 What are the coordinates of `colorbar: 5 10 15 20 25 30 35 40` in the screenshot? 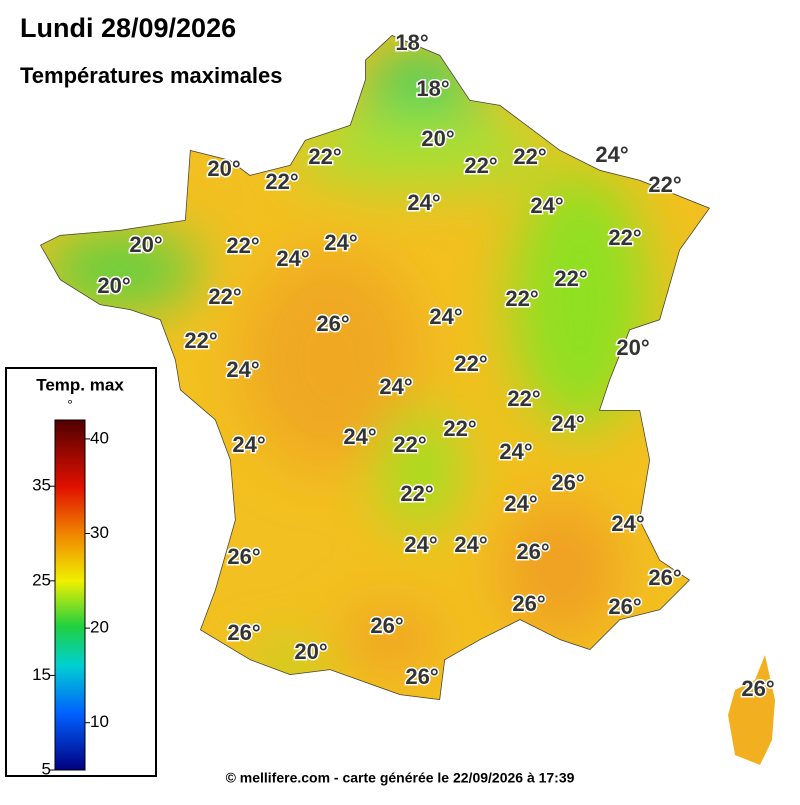 It's located at (70, 598).